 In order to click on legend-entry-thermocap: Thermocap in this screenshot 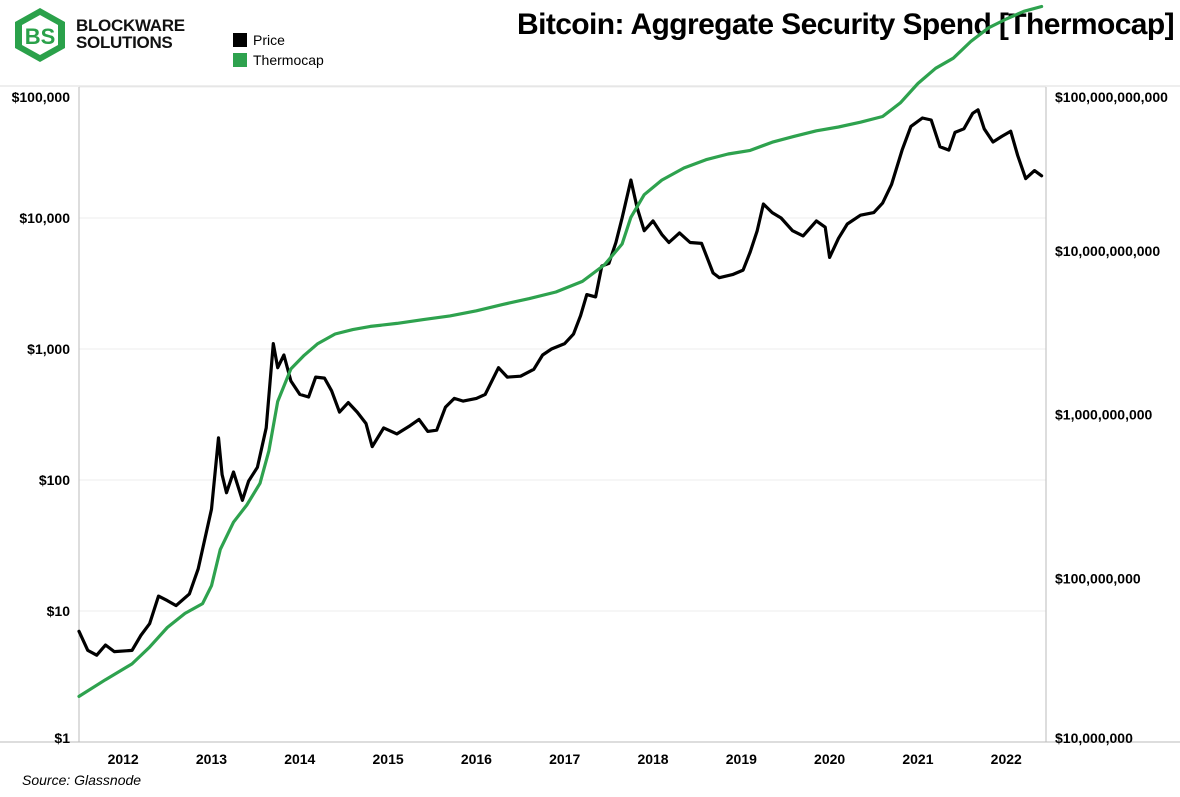, I will do `click(278, 60)`.